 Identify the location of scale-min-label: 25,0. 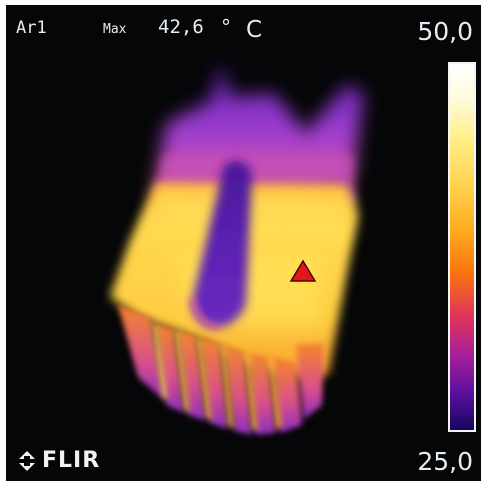
(445, 461).